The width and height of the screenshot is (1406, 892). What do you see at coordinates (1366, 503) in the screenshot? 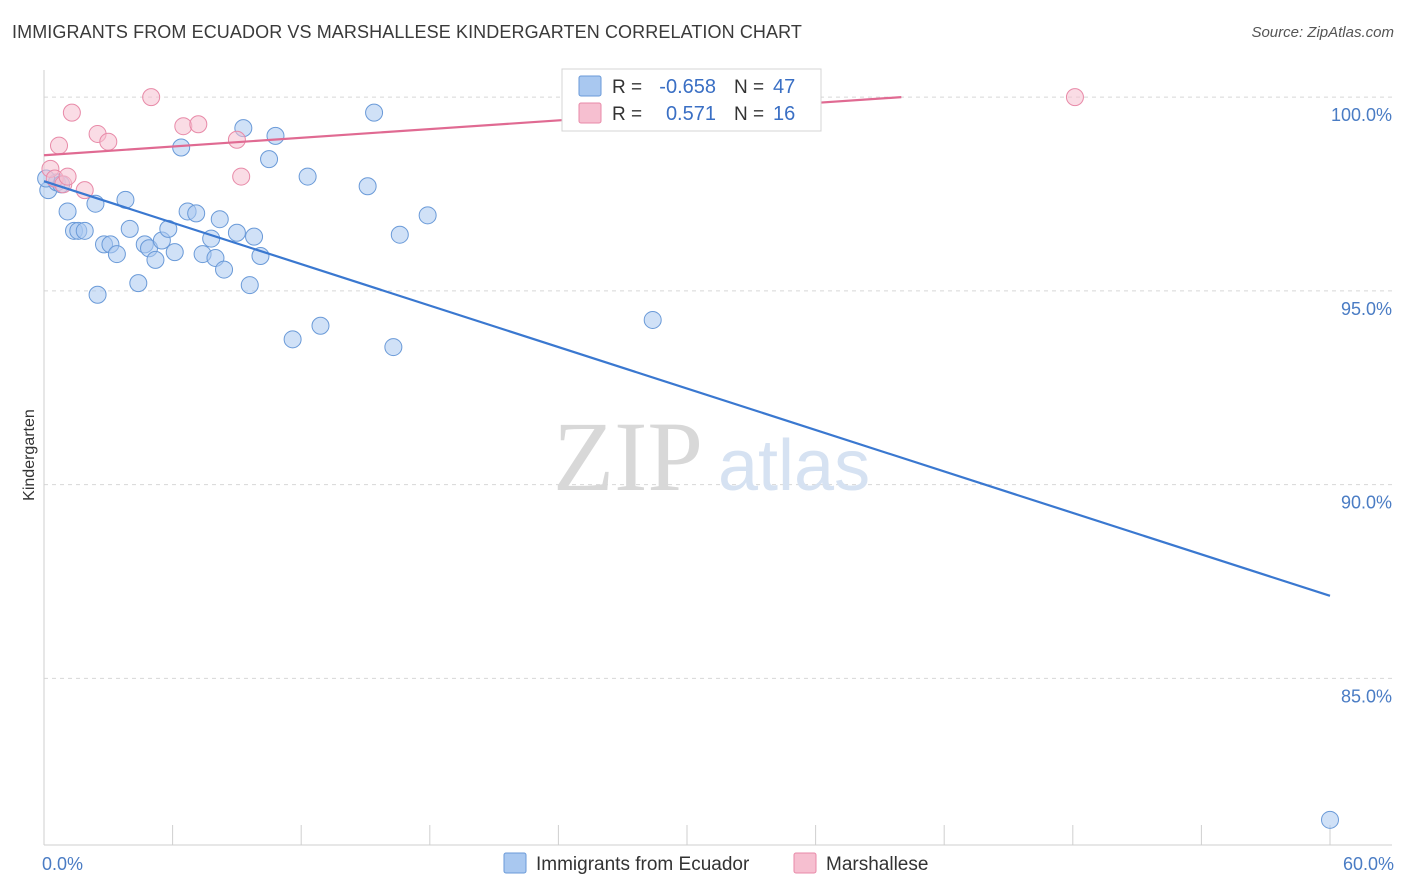
I see `y-tick-label-2: 90.0%` at bounding box center [1366, 503].